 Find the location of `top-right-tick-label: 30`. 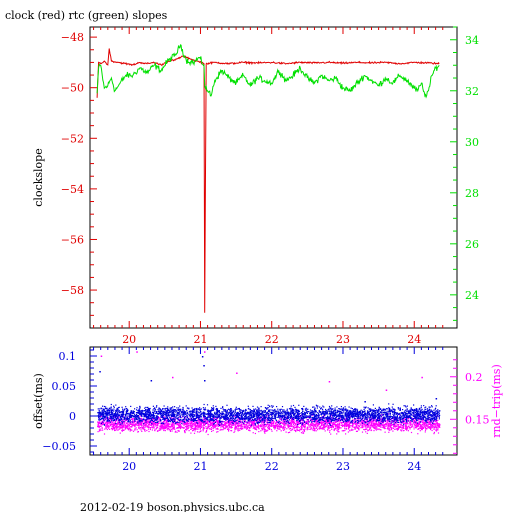

top-right-tick-label: 30 is located at coordinates (472, 142).